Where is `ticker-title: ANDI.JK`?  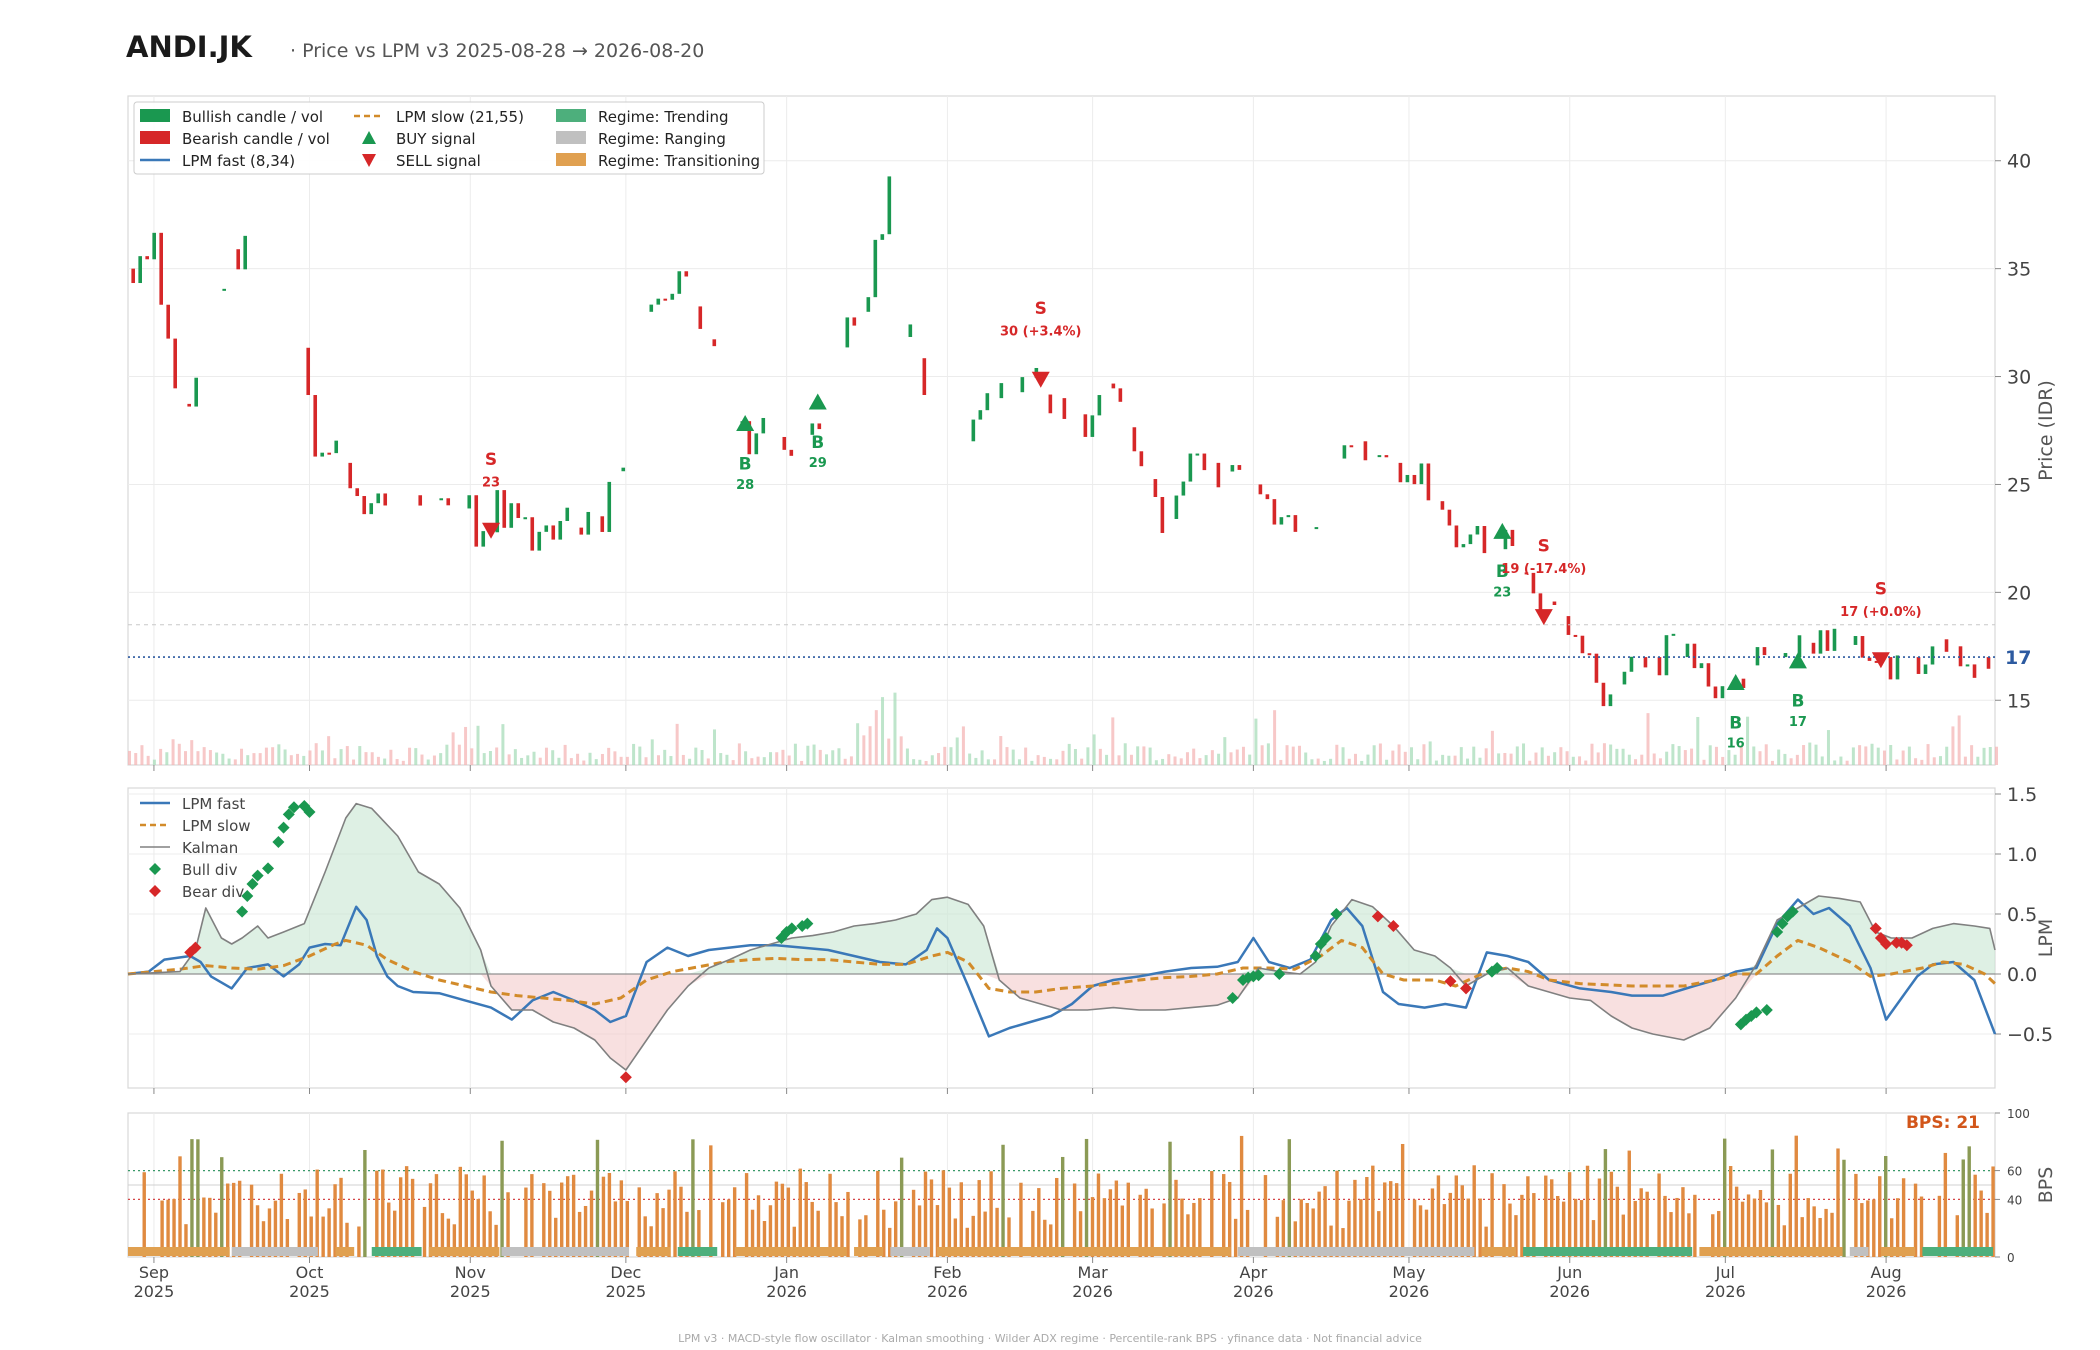 ticker-title: ANDI.JK is located at coordinates (189, 47).